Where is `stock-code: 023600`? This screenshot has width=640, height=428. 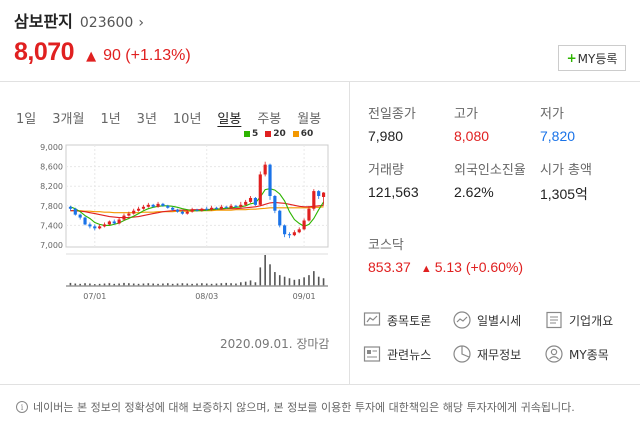
stock-code: 023600 is located at coordinates (106, 23).